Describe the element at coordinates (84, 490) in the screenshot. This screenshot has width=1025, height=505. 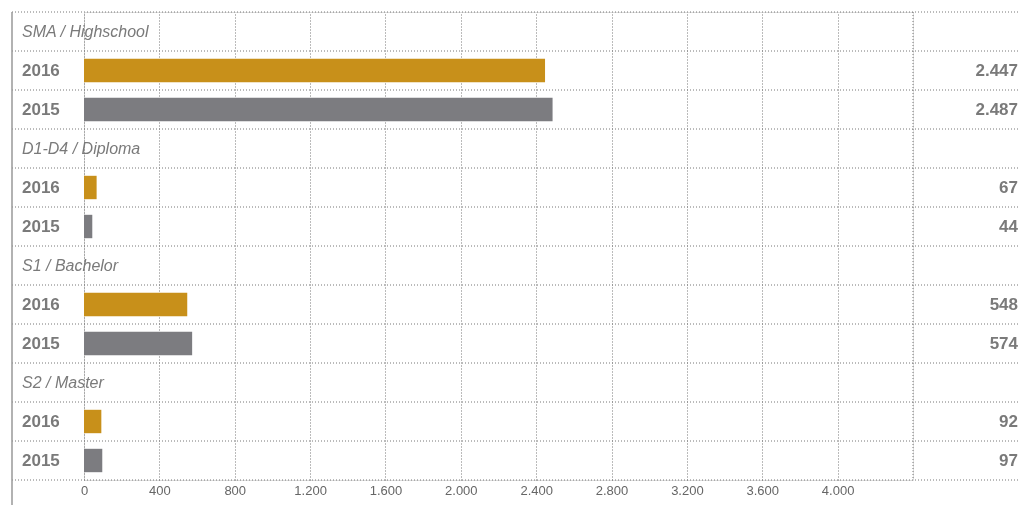
I see `x-tick-label: 0` at that location.